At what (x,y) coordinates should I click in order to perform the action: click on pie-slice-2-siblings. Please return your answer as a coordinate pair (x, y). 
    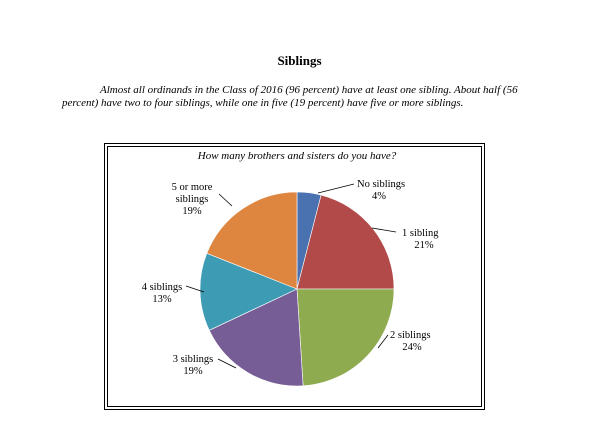
    Looking at the image, I should click on (345, 337).